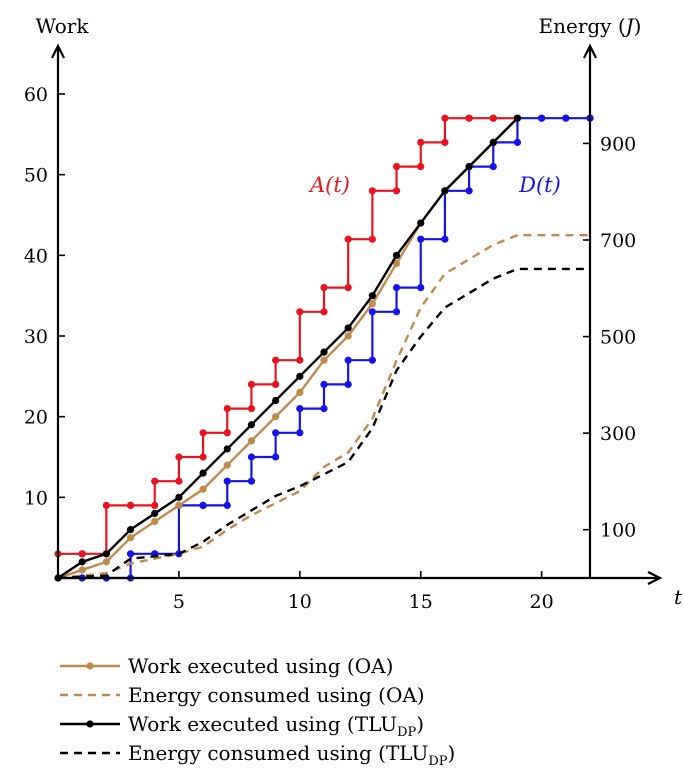 This screenshot has width=684, height=776. What do you see at coordinates (260, 666) in the screenshot?
I see `legend-label: Work executed using (OA)` at bounding box center [260, 666].